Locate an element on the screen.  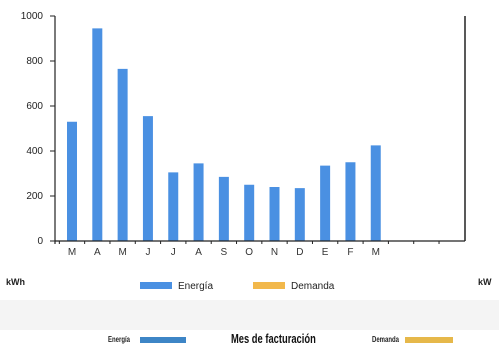
footer-energia-label: Energía is located at coordinates (119, 339).